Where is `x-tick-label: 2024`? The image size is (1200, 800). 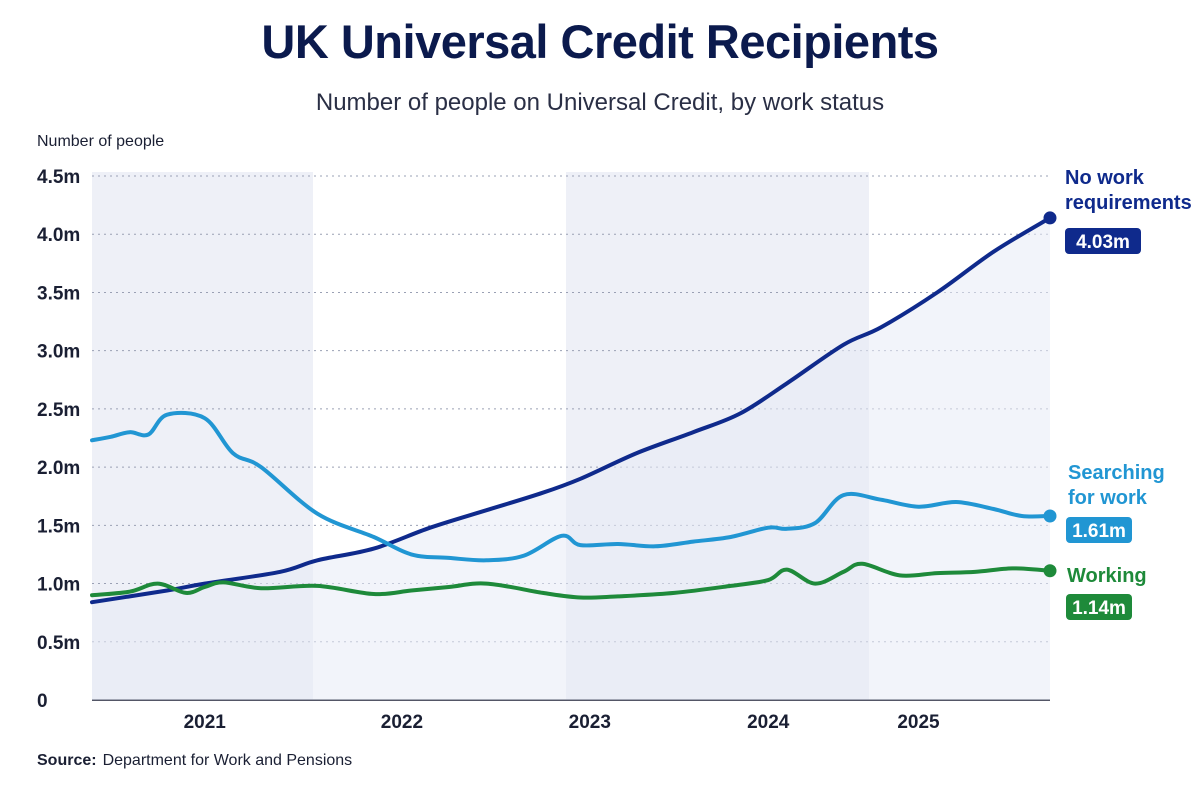 x-tick-label: 2024 is located at coordinates (768, 722).